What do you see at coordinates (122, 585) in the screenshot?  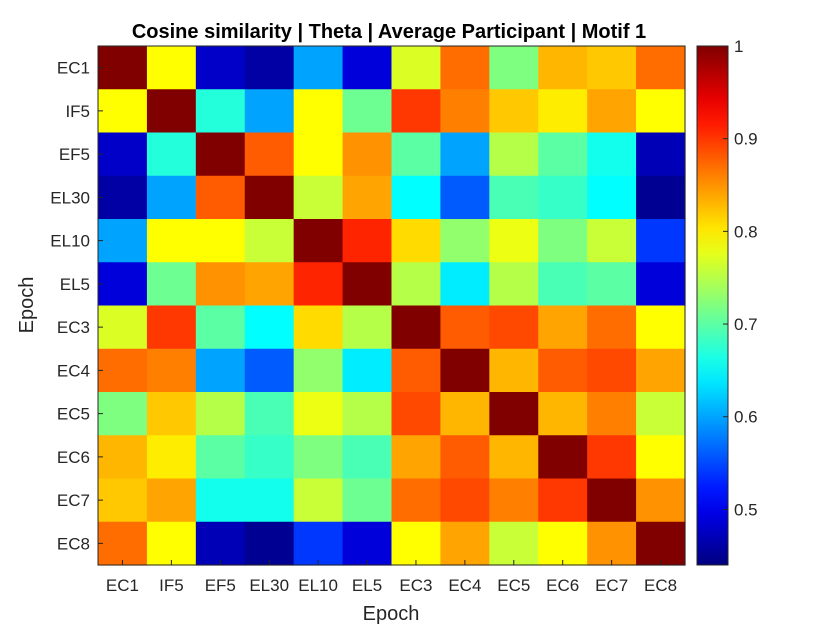 I see `x-tick-label: EC1` at bounding box center [122, 585].